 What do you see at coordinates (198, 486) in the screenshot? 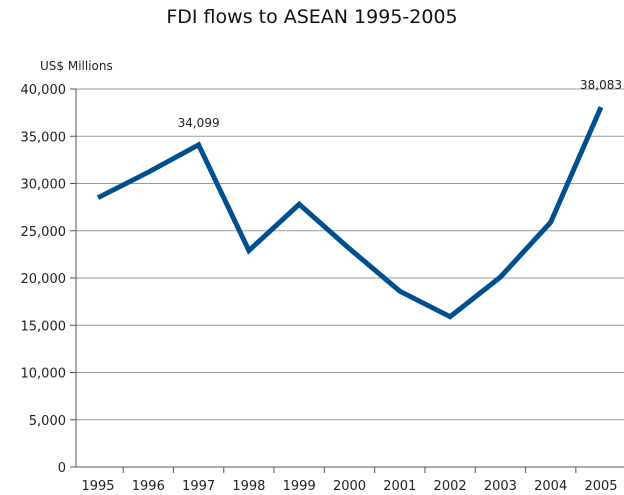
I see `x-tick-label: 1997` at bounding box center [198, 486].